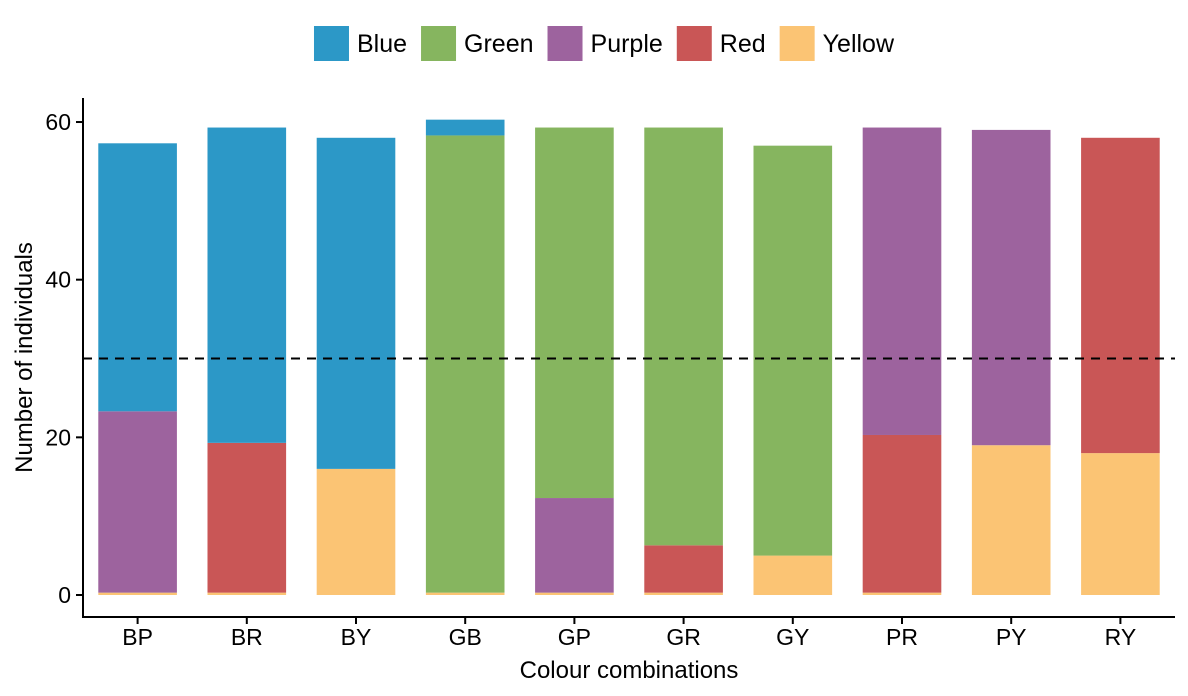 The image size is (1188, 696). What do you see at coordinates (58, 437) in the screenshot?
I see `y-tick-label: 20` at bounding box center [58, 437].